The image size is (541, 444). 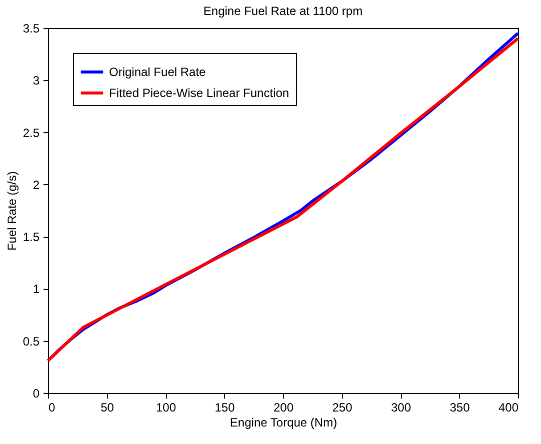 What do you see at coordinates (31, 341) in the screenshot?
I see `y-tick-label: 0.5` at bounding box center [31, 341].